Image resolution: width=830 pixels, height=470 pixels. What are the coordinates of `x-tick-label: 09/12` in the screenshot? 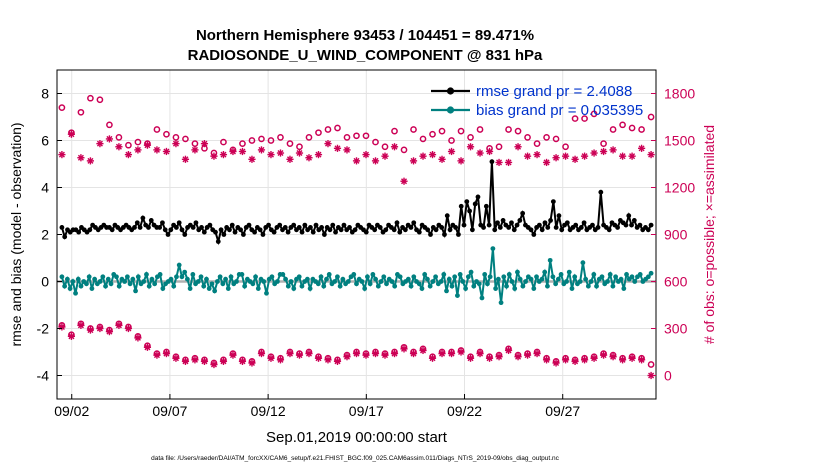 It's located at (268, 411).